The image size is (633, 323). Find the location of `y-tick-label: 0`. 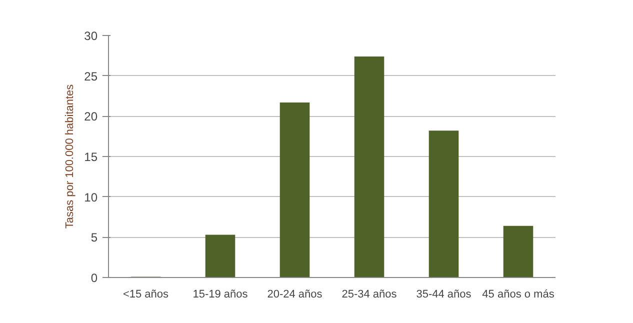

y-tick-label: 0 is located at coordinates (94, 278).